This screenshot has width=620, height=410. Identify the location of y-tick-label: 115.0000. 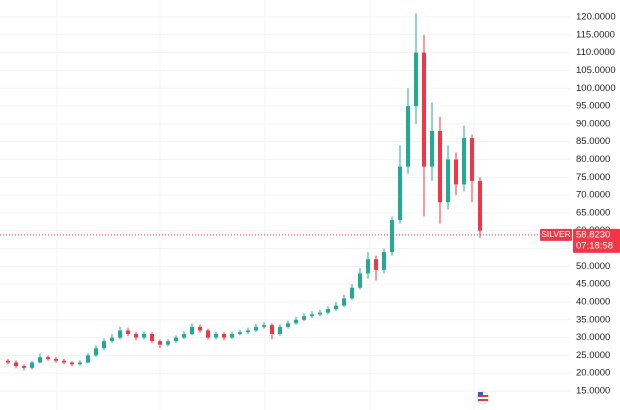
(595, 34).